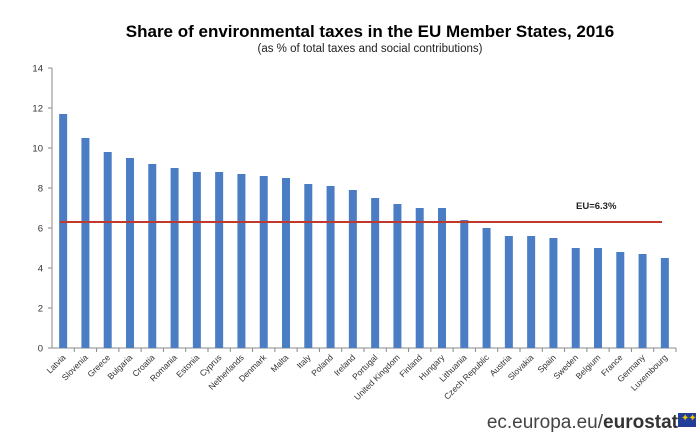  What do you see at coordinates (187, 365) in the screenshot?
I see `x-tick-label: Estonia` at bounding box center [187, 365].